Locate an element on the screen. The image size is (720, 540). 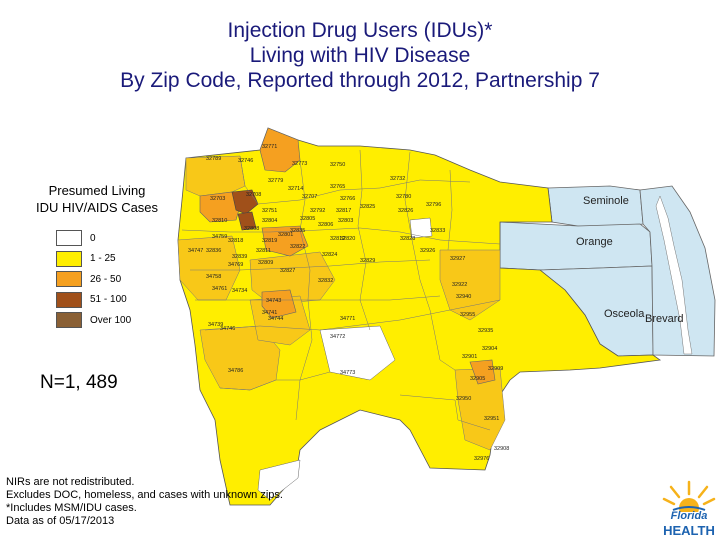
zip-label: 32805 is located at coordinates (307, 219).